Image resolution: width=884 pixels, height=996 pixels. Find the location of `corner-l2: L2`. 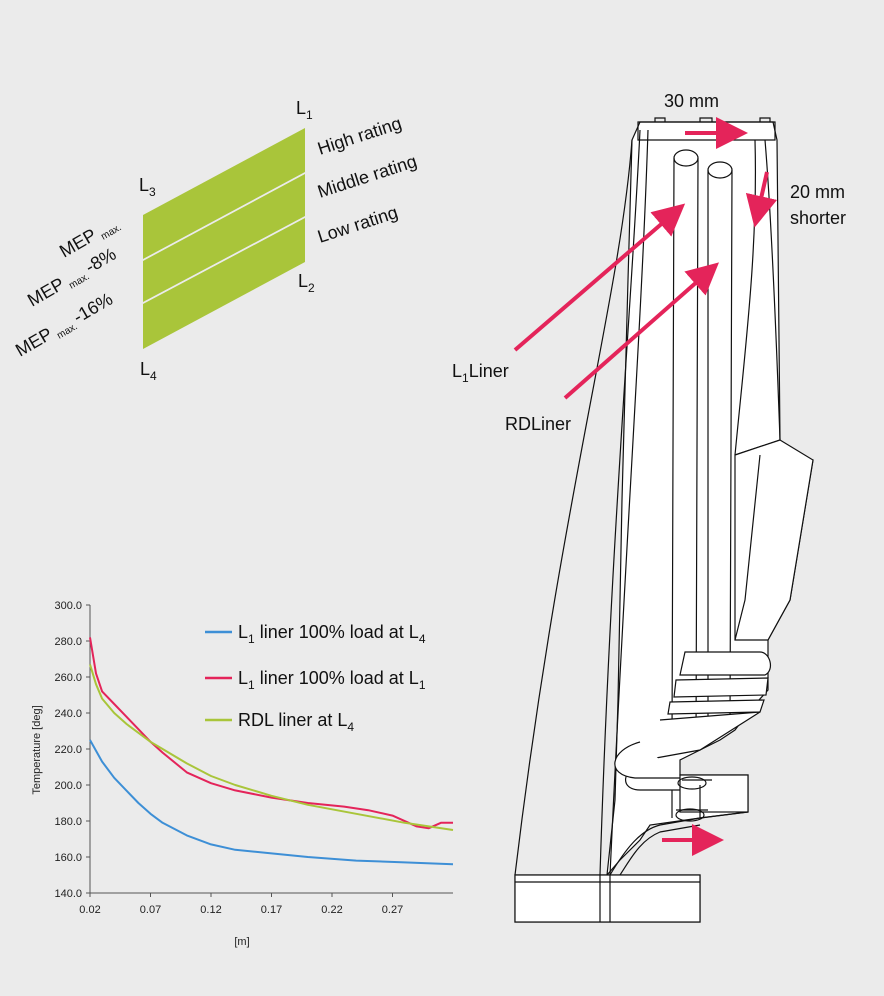

corner-l2: L2 is located at coordinates (306, 283).